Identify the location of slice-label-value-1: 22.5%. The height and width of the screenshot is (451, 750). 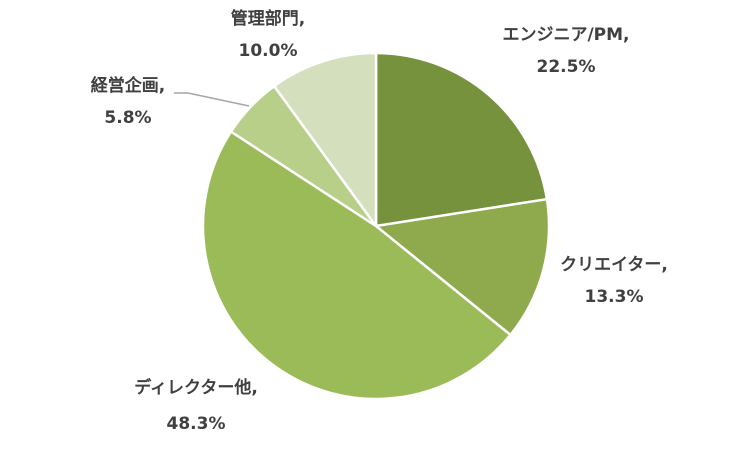
(566, 67).